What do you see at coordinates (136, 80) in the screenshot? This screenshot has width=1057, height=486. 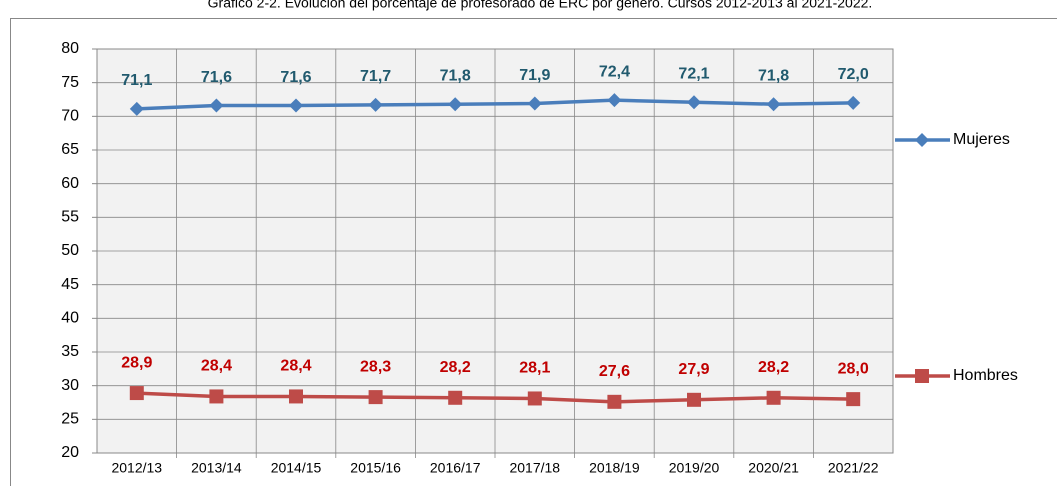 I see `value-label: 71,1` at bounding box center [136, 80].